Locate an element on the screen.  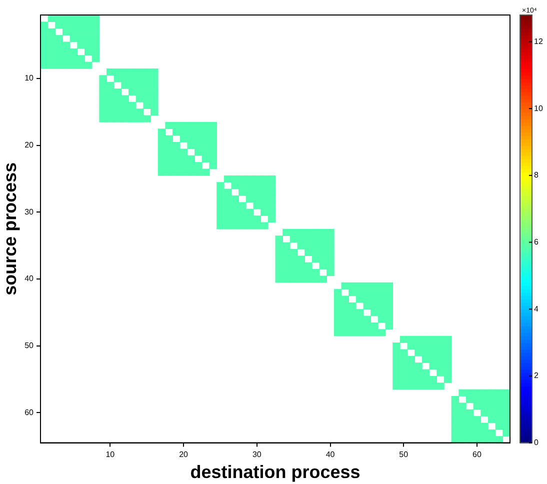
color-bar-label: 4 is located at coordinates (536, 309).